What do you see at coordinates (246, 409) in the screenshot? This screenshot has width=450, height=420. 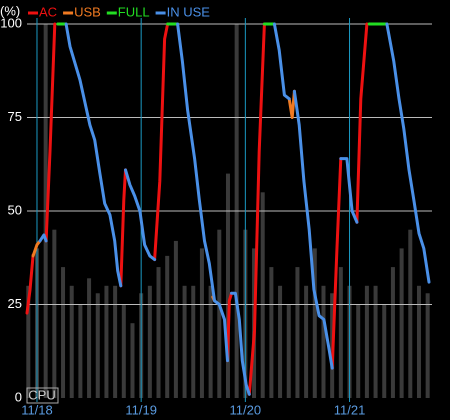 I see `x-tick-label: 11/20` at bounding box center [246, 409].